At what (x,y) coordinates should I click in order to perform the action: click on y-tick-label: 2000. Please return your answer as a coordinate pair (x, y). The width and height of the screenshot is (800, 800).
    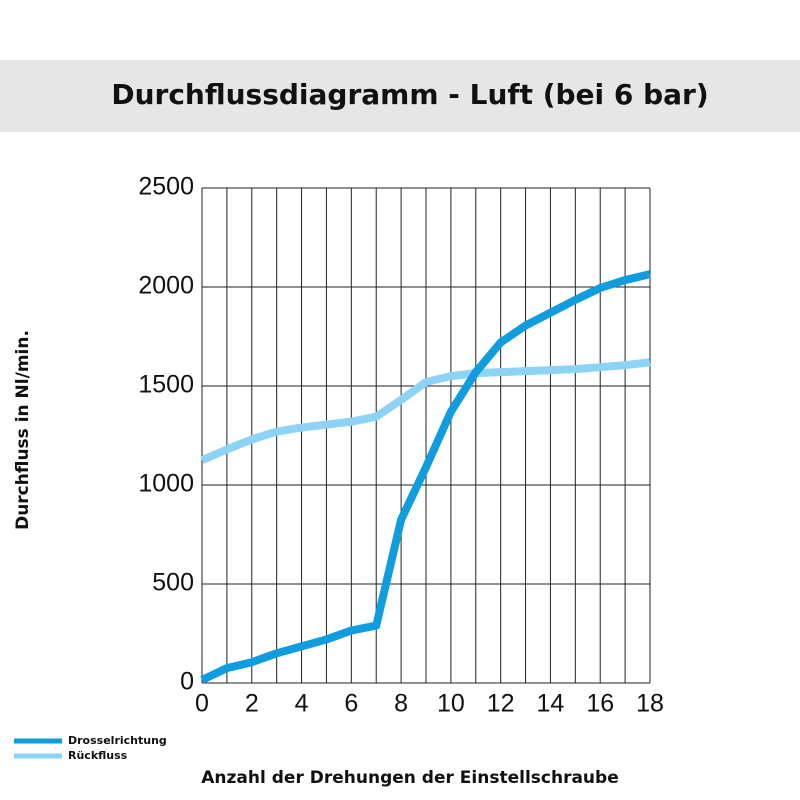
    Looking at the image, I should click on (166, 286).